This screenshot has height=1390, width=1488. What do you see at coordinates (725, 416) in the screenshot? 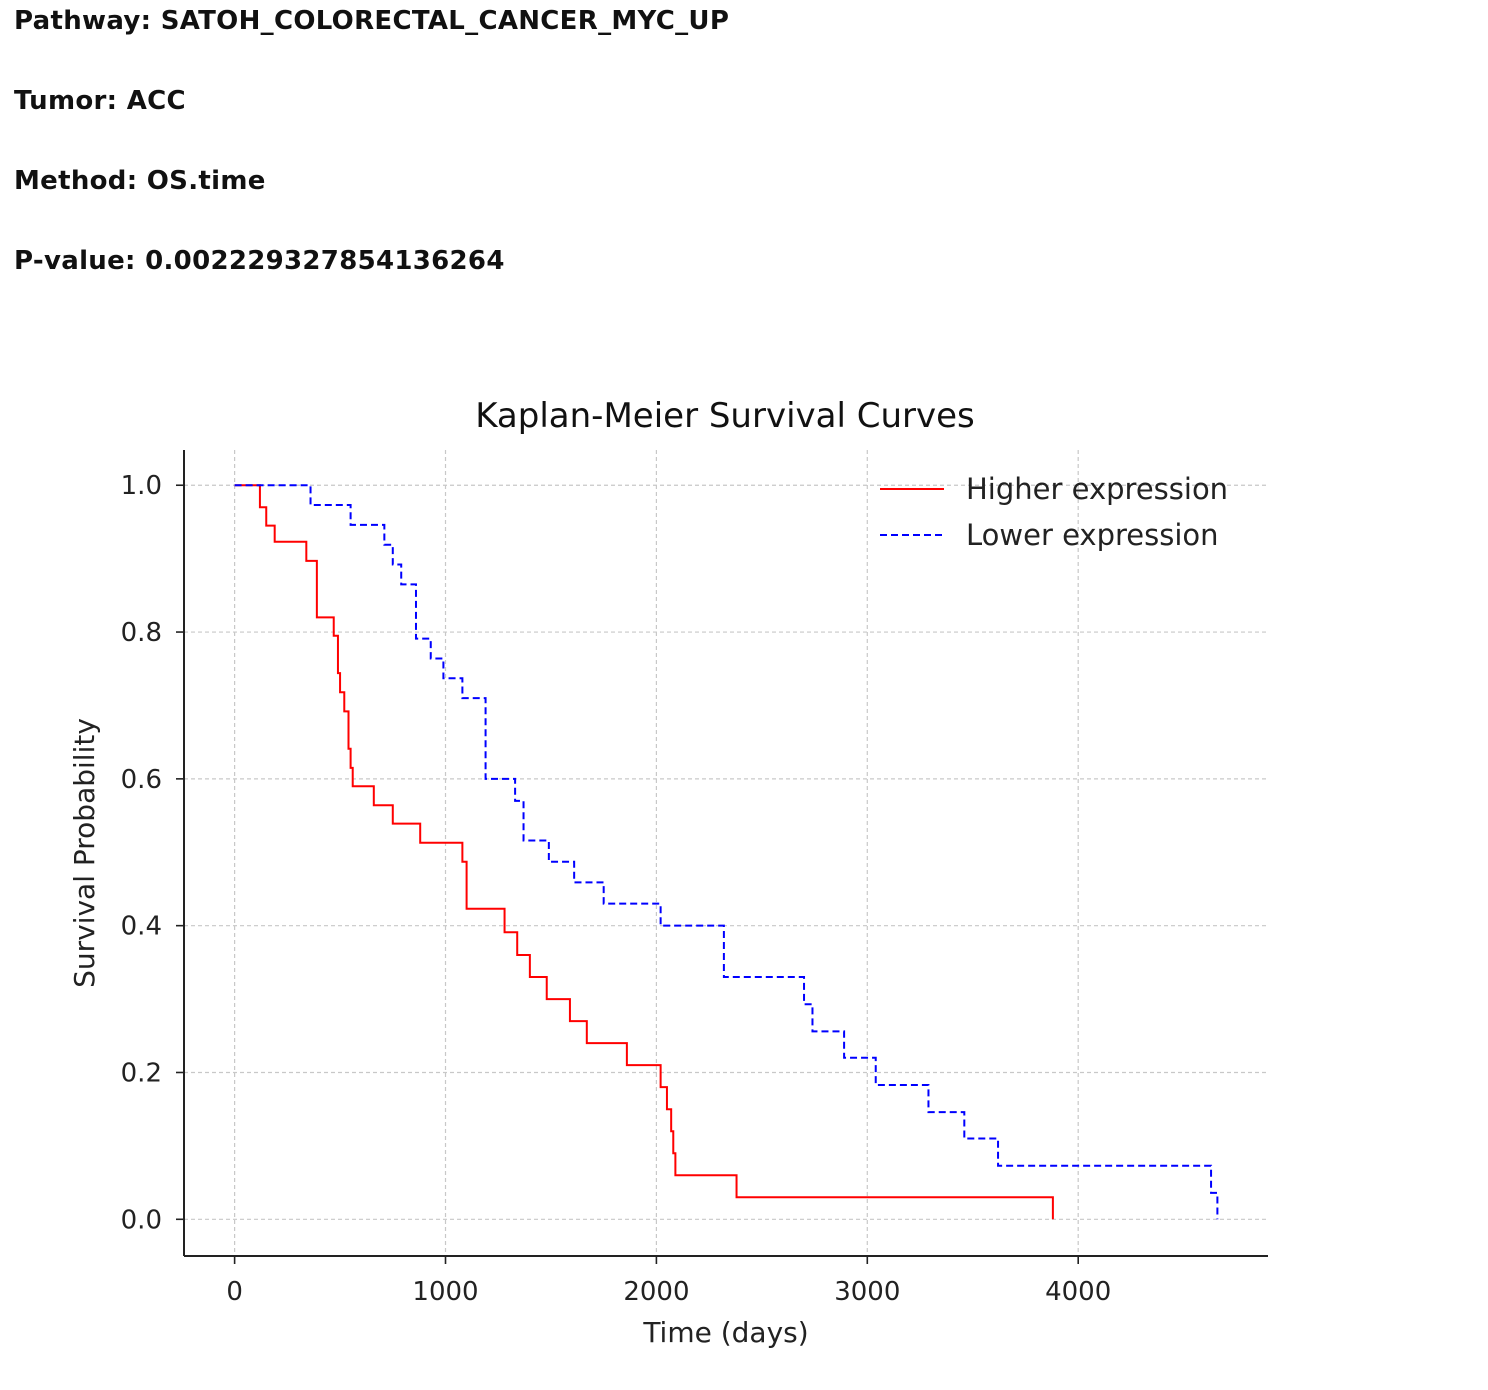
I see `chart-title: Kaplan-Meier Survival Curves` at bounding box center [725, 416].